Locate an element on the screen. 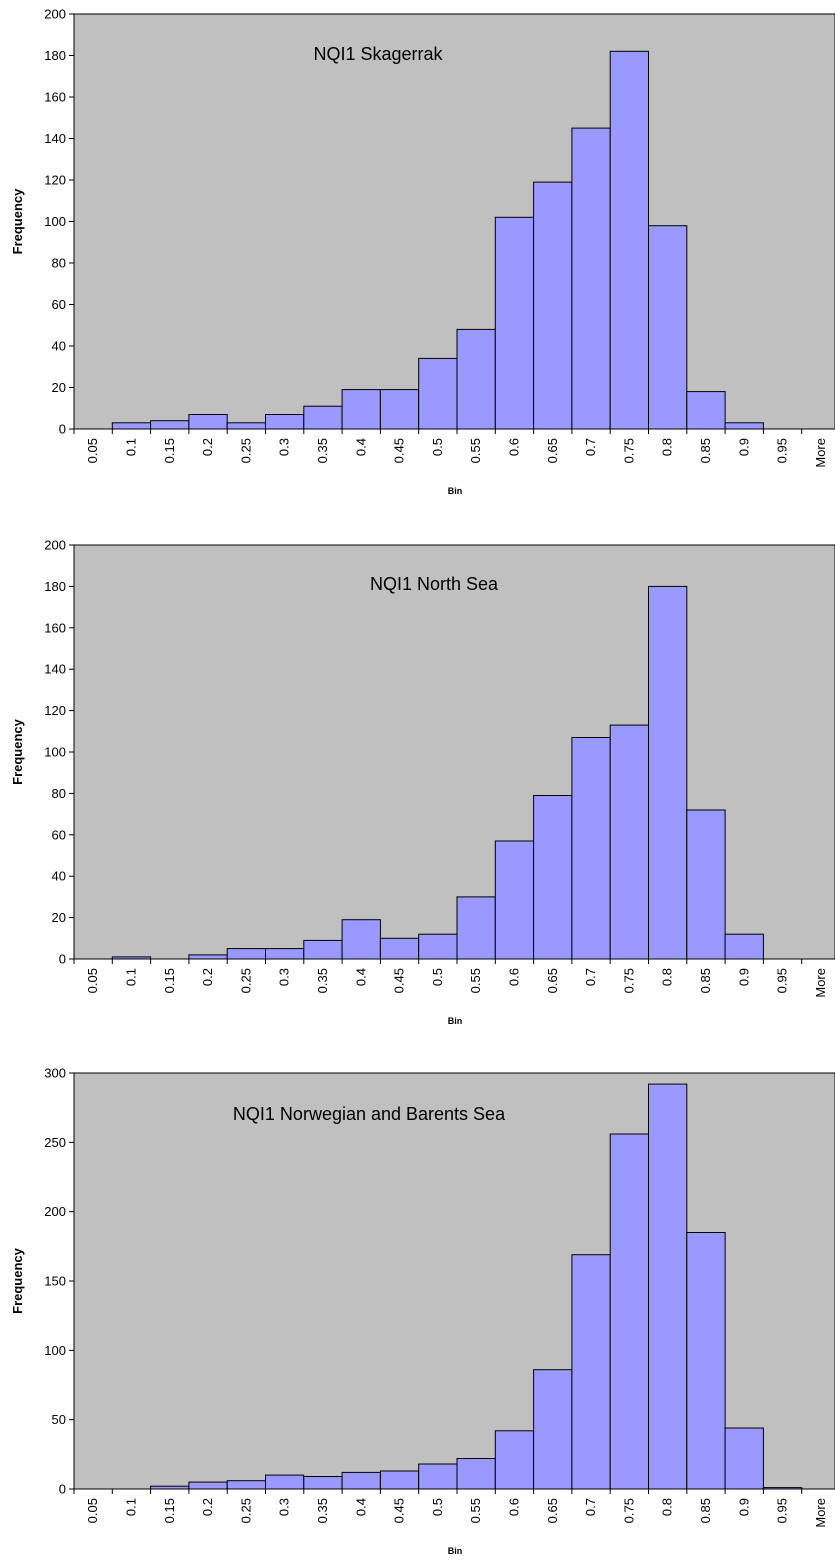 This screenshot has width=835, height=1563. y-tick-label: 160 is located at coordinates (55, 627).